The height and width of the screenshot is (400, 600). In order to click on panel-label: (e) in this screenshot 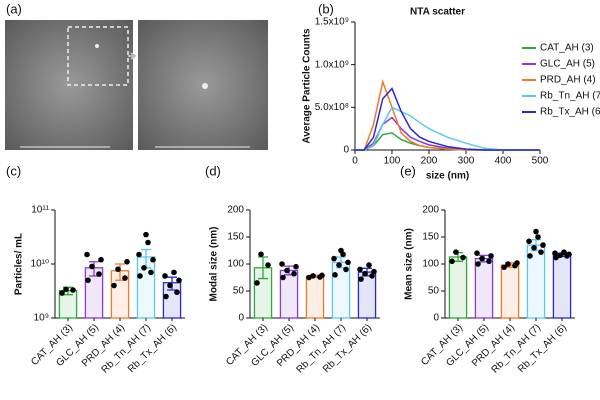, I will do `click(408, 170)`.